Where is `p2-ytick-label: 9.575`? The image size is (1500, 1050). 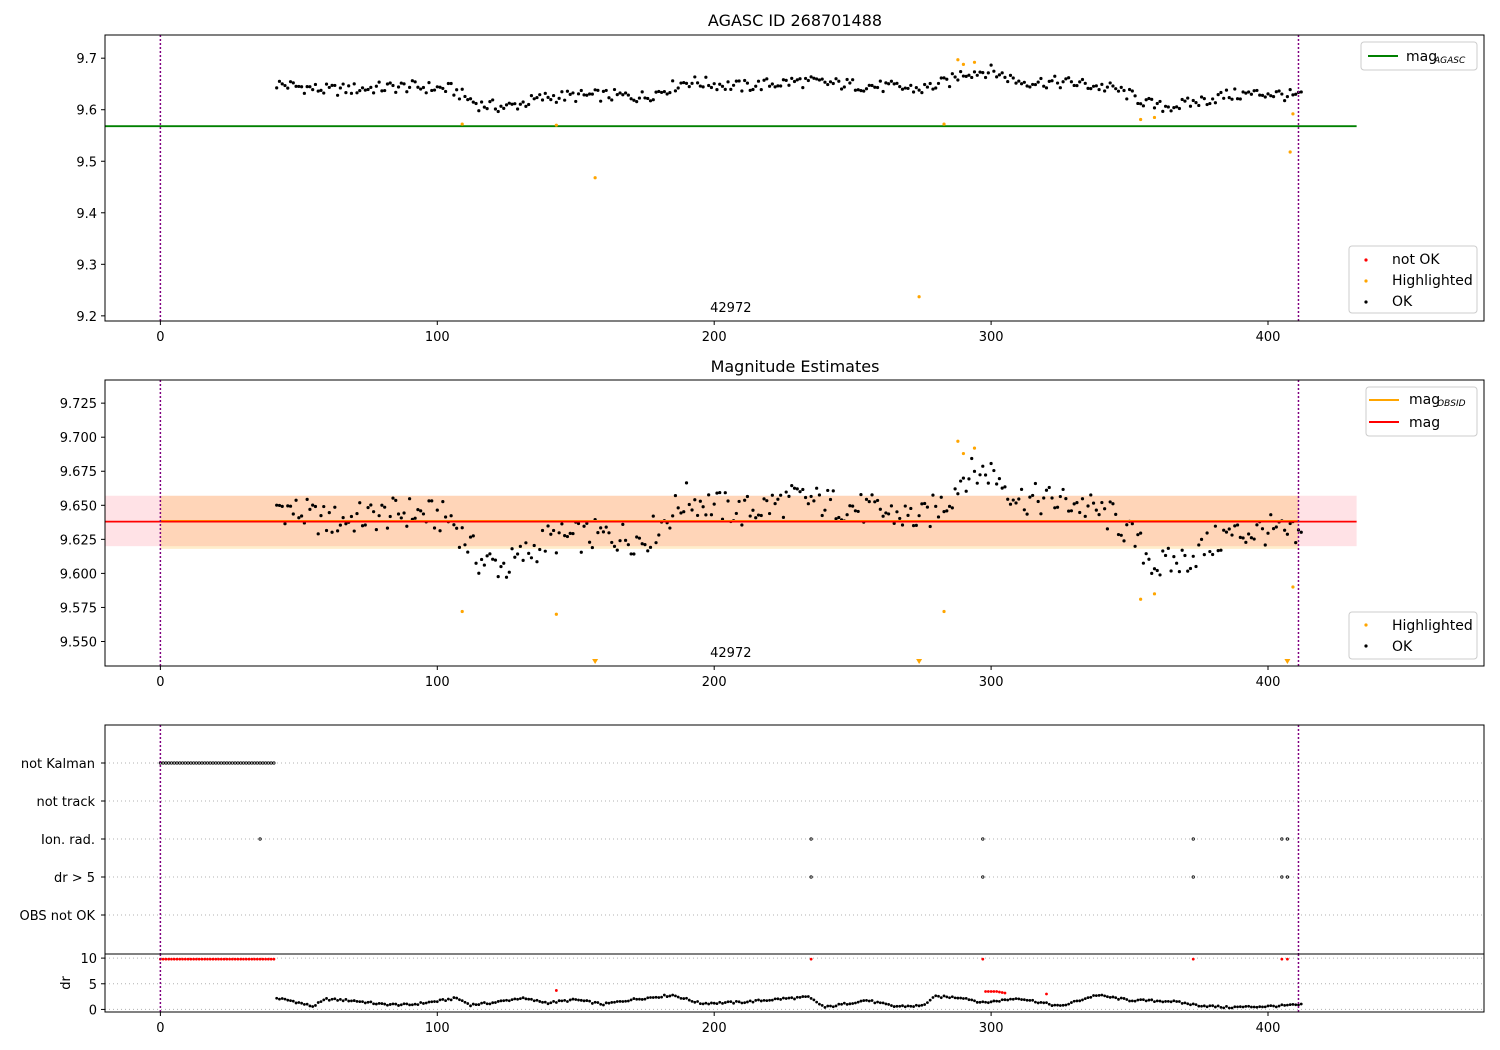 p2-ytick-label: 9.575 is located at coordinates (78, 608).